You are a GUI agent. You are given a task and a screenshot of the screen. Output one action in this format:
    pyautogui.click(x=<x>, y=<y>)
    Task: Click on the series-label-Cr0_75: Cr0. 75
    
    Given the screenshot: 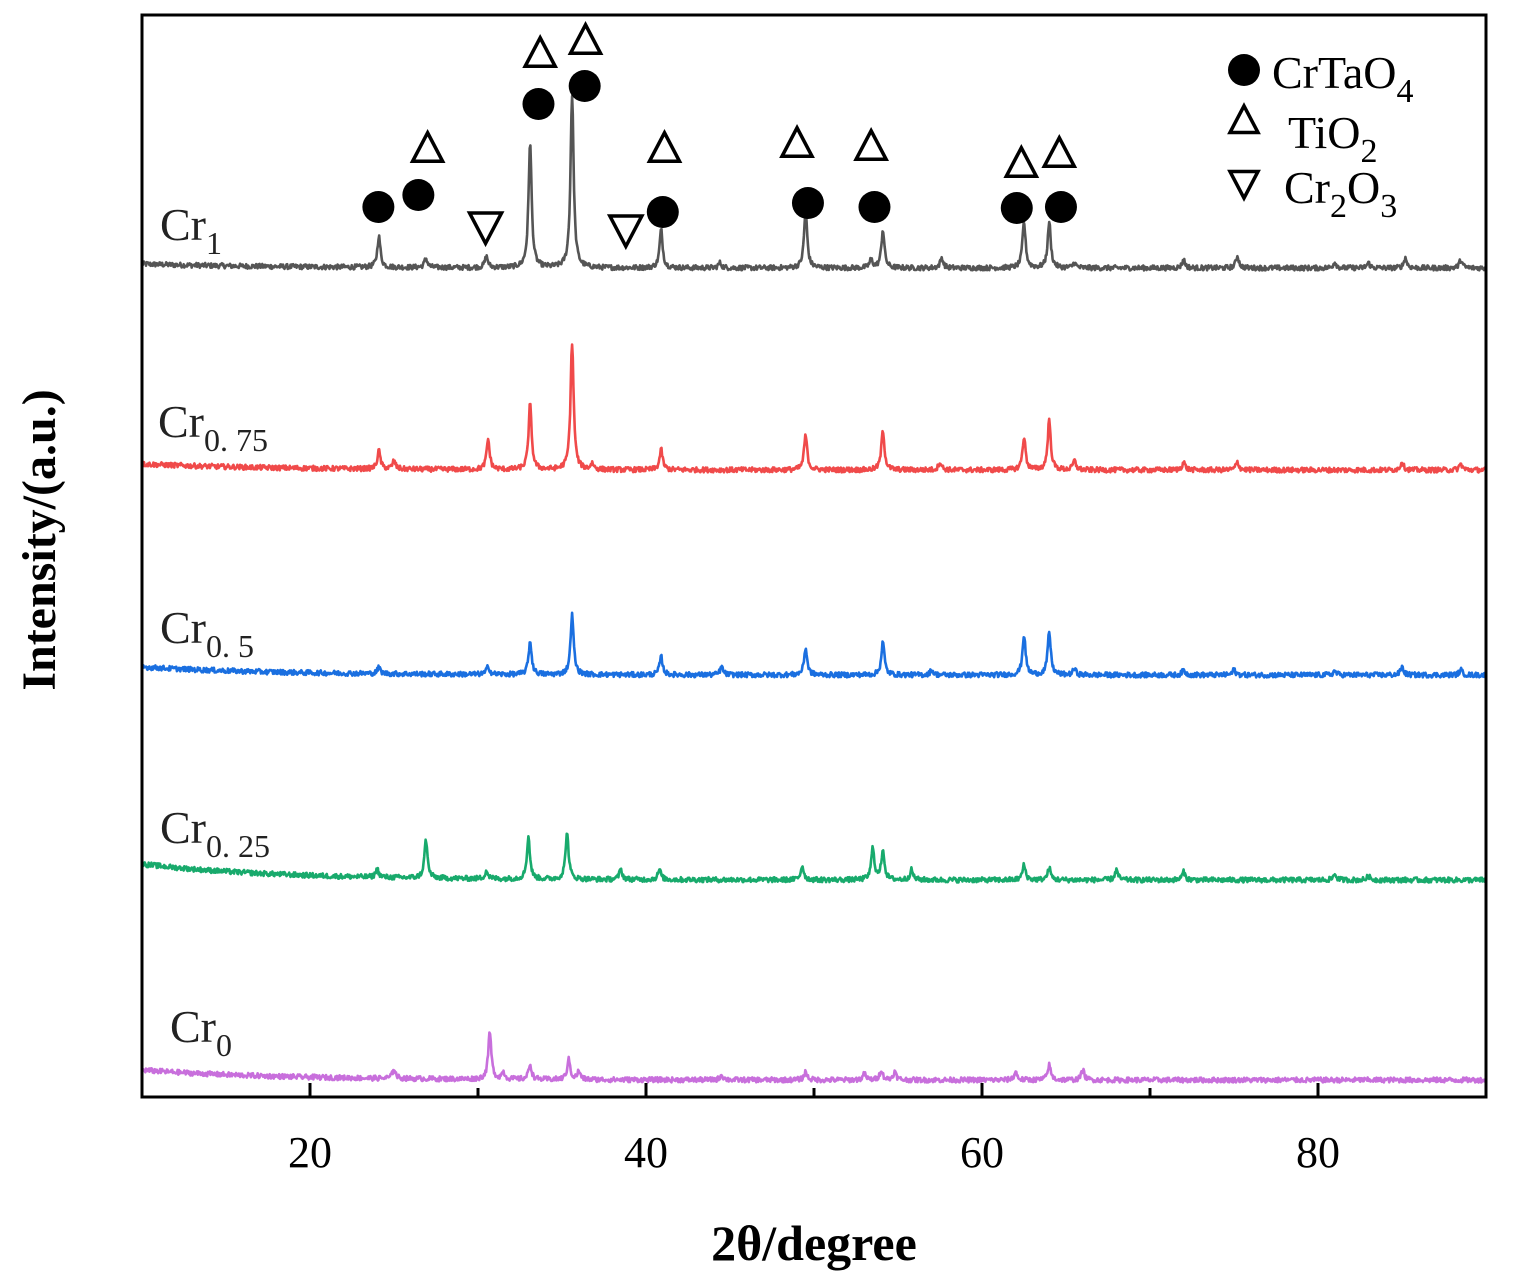 What is the action you would take?
    pyautogui.click(x=213, y=427)
    